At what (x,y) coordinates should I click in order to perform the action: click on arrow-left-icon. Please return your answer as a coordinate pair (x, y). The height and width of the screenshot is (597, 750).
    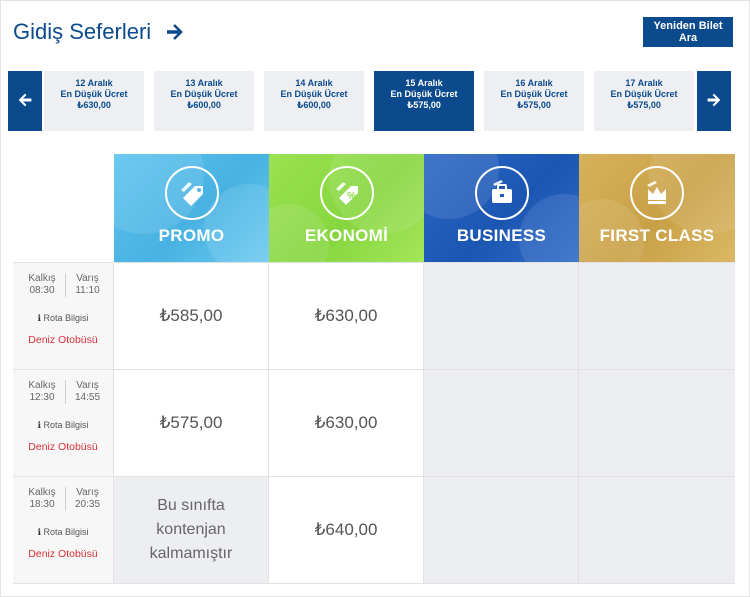
    Looking at the image, I should click on (25, 101).